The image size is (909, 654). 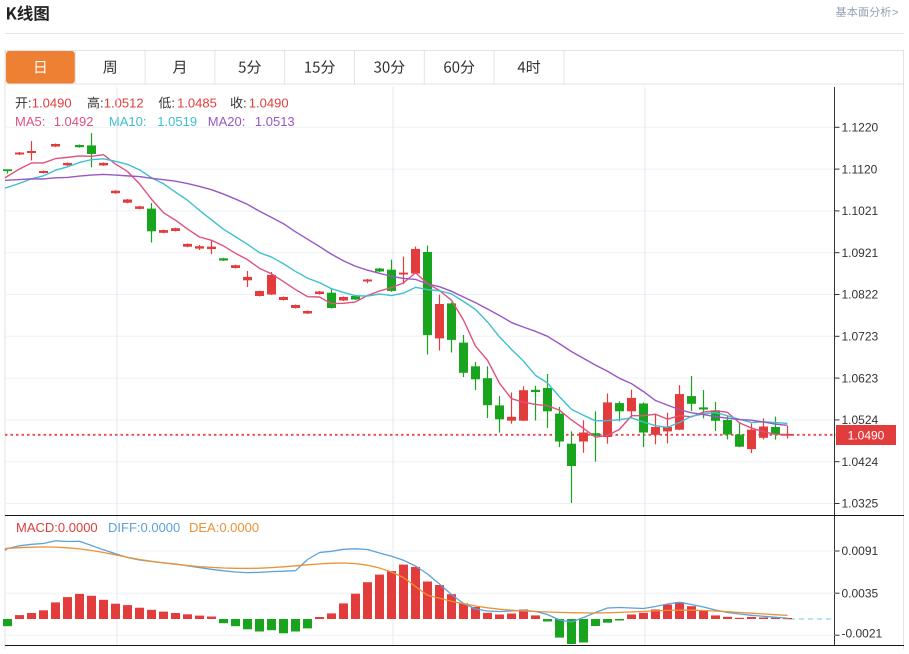 What do you see at coordinates (227, 121) in the screenshot?
I see `svg-text: MA20:` at bounding box center [227, 121].